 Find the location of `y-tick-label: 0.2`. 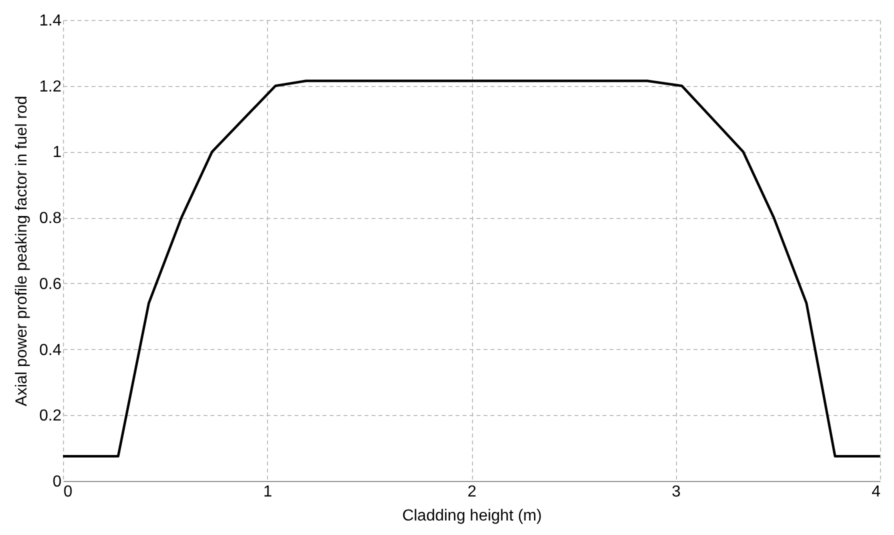

y-tick-label: 0.2 is located at coordinates (50, 416).